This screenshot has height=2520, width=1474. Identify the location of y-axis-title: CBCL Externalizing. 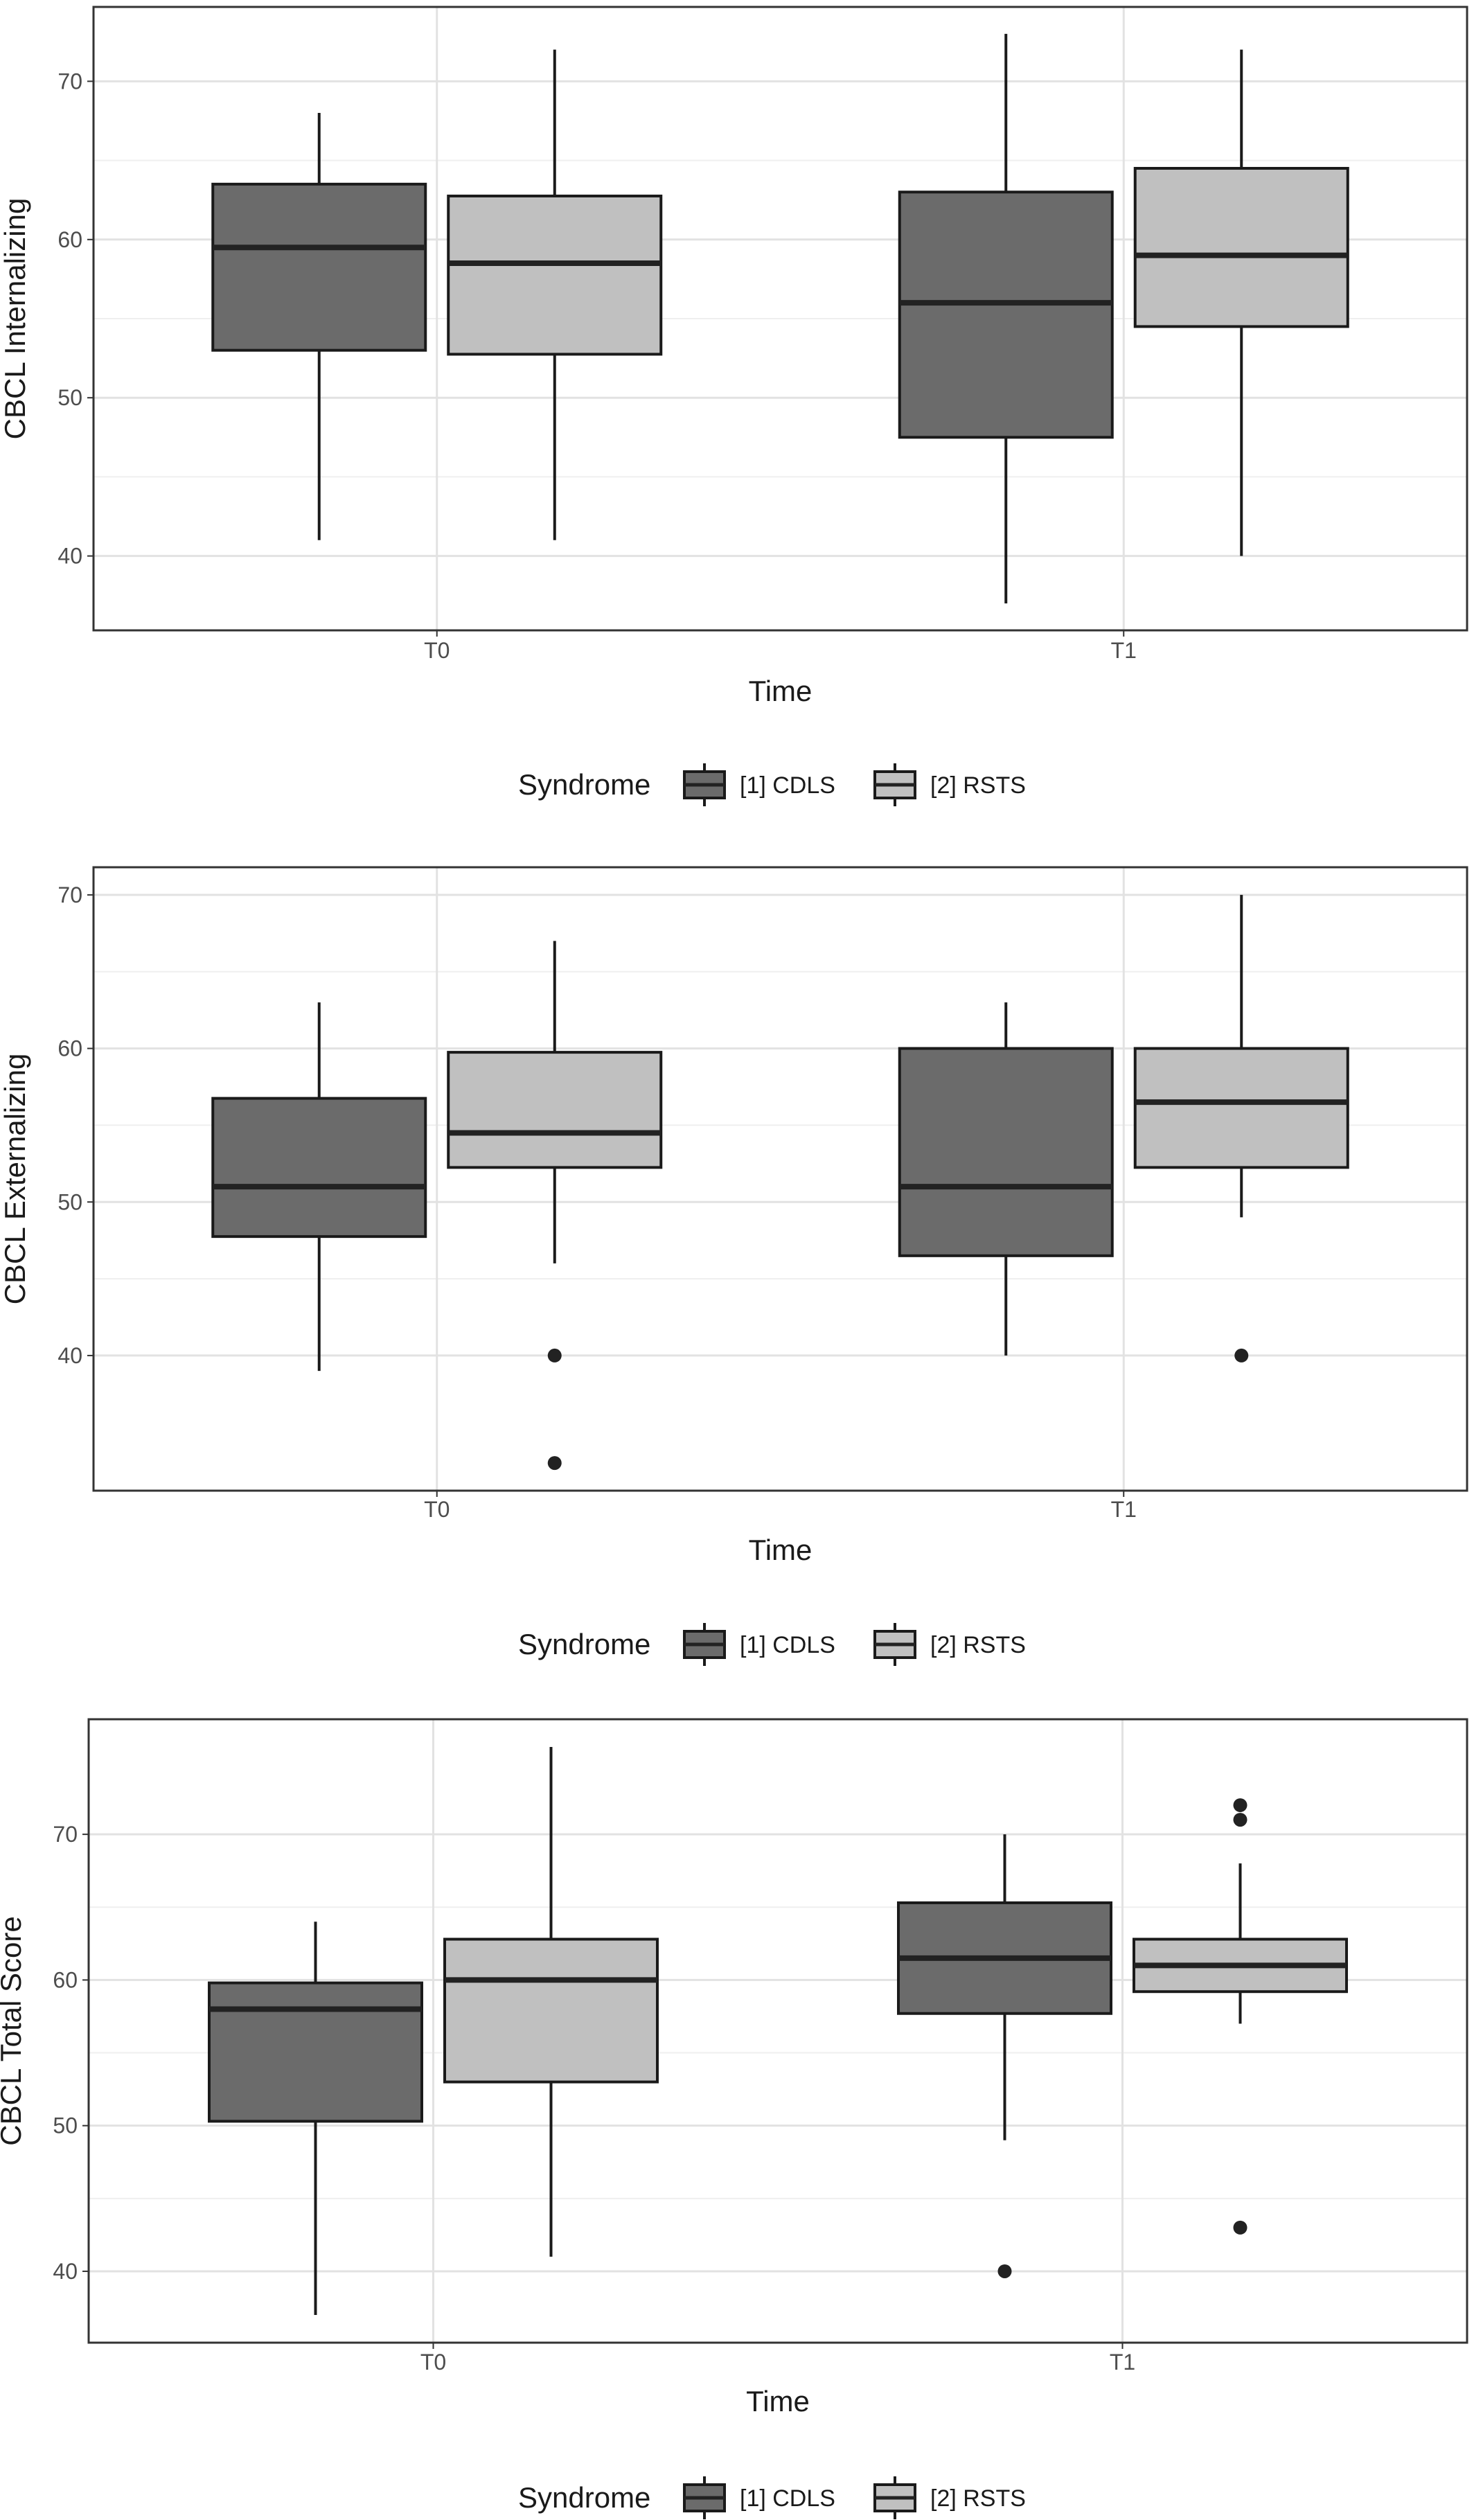
(16, 1179).